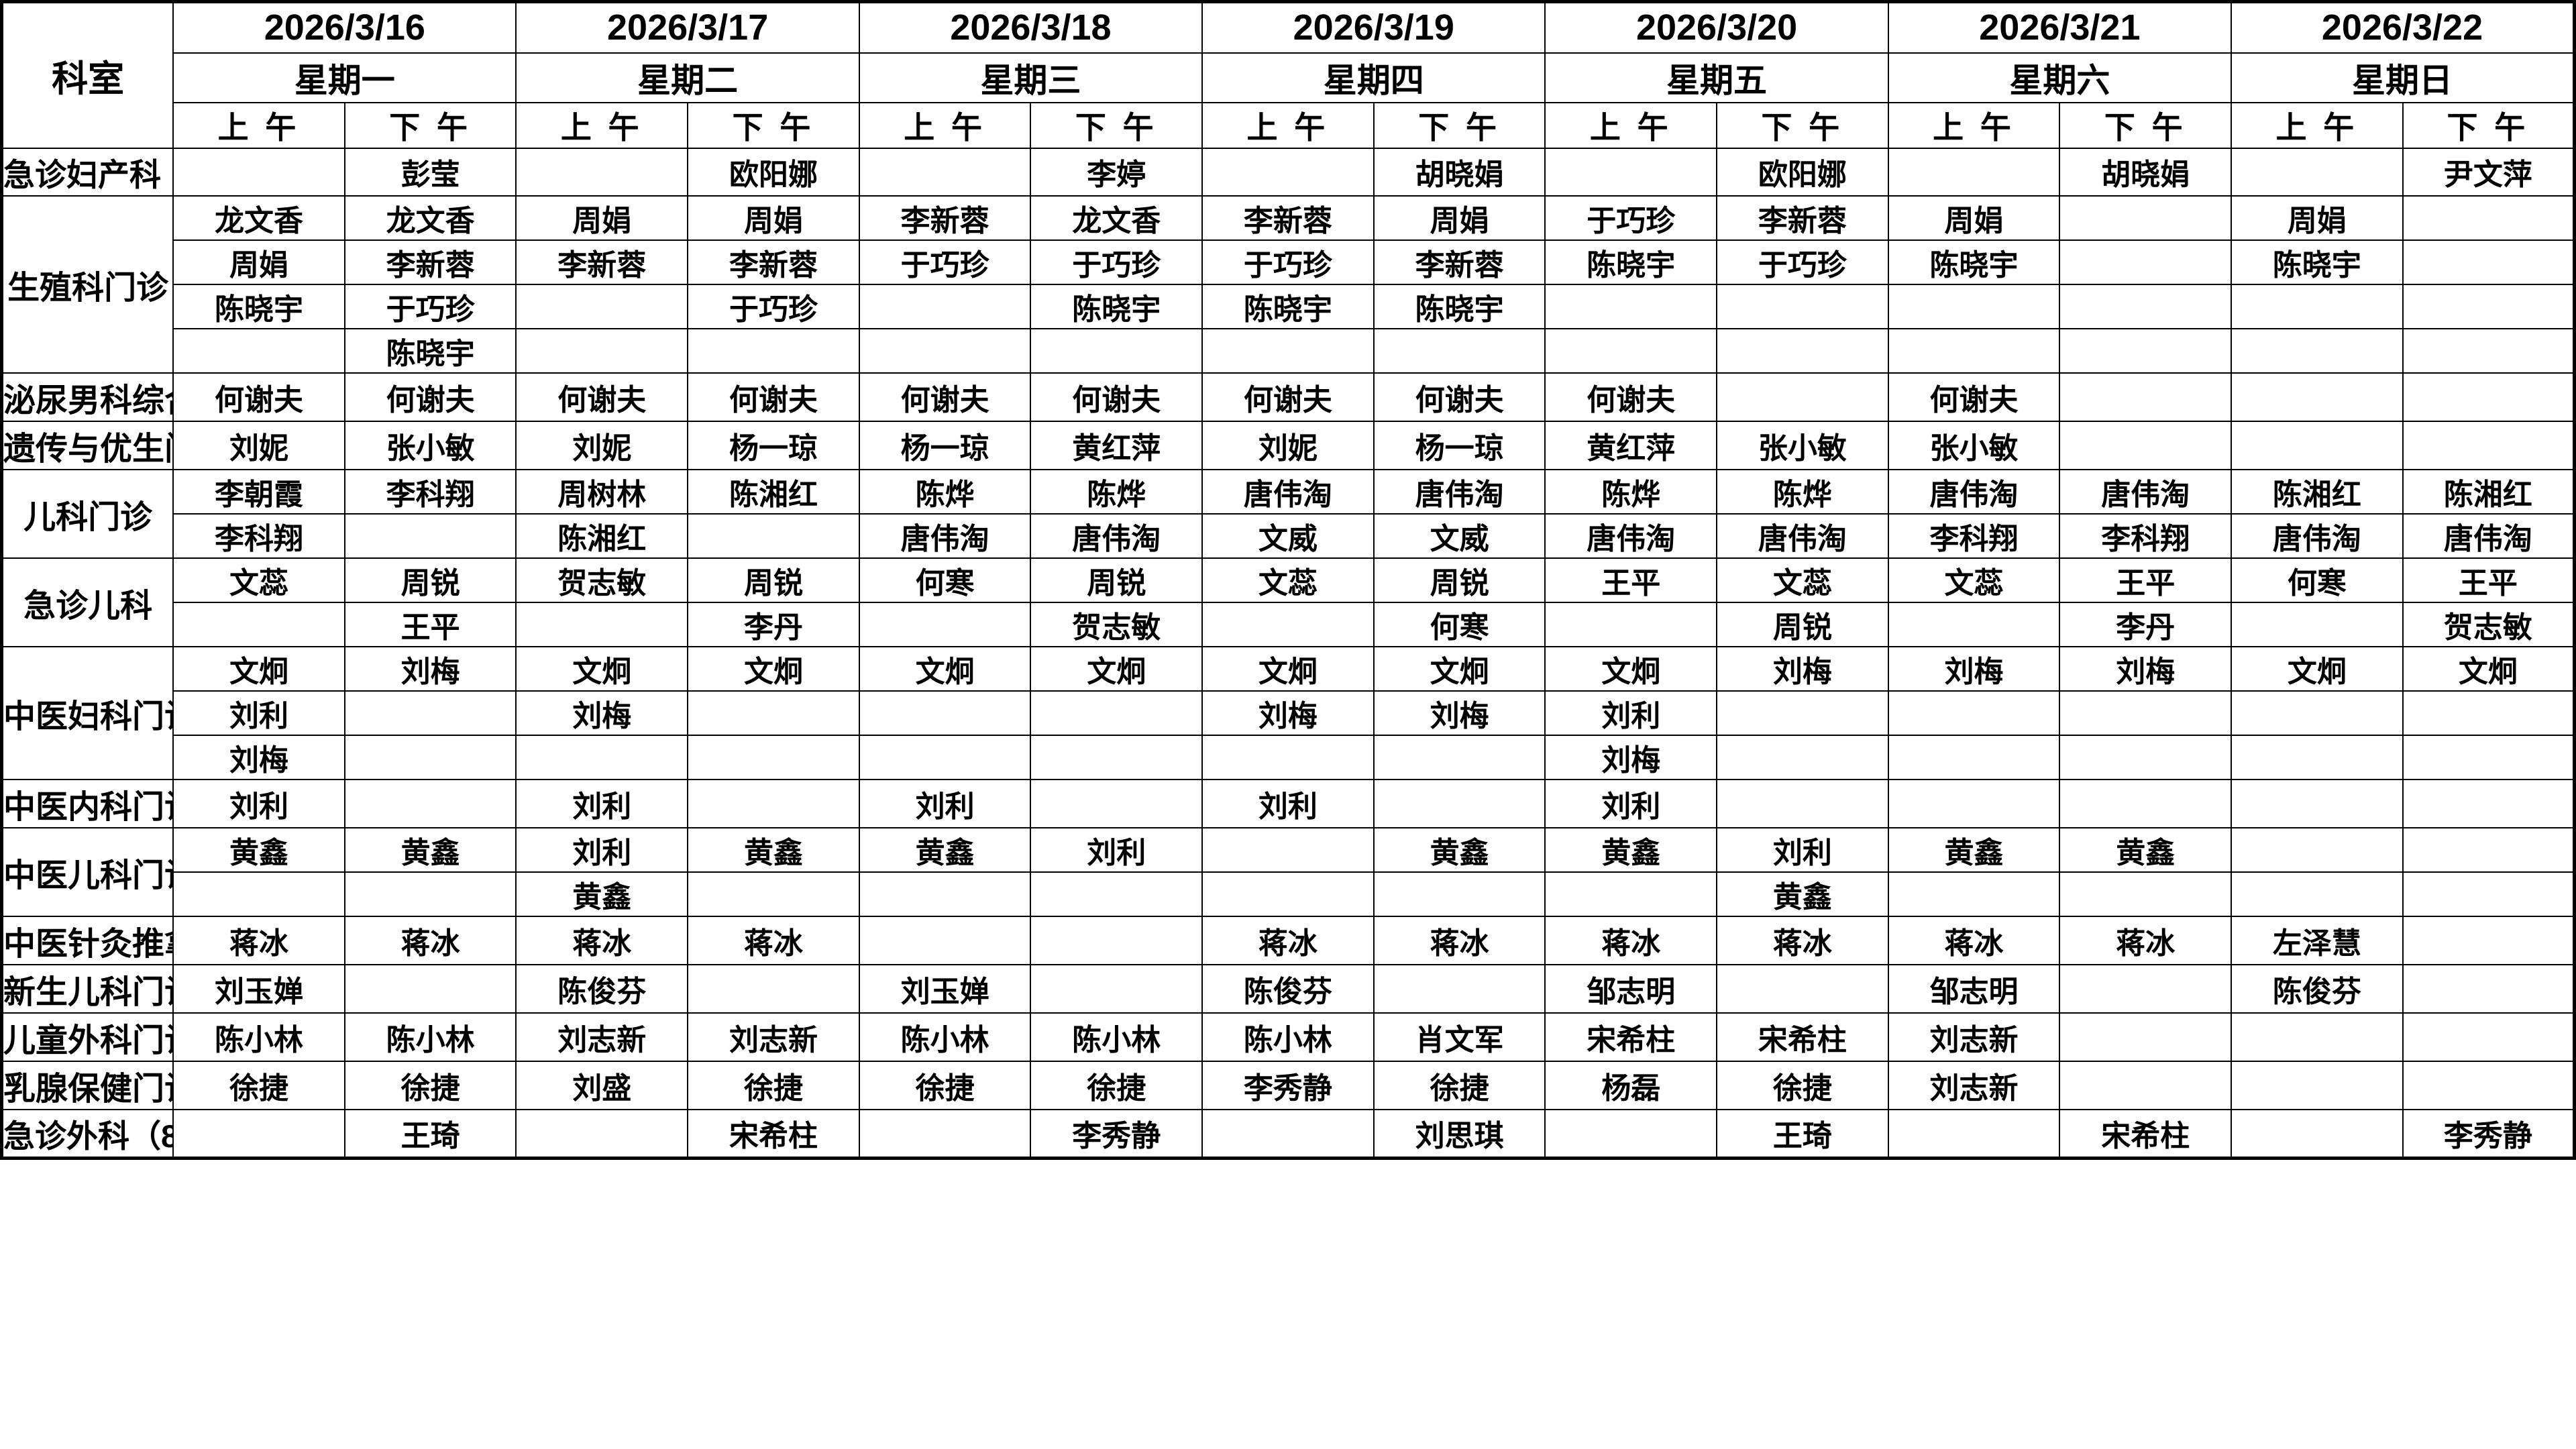 The image size is (2576, 1449). What do you see at coordinates (258, 491) in the screenshot?
I see `schedule-slot: 李朝霞` at bounding box center [258, 491].